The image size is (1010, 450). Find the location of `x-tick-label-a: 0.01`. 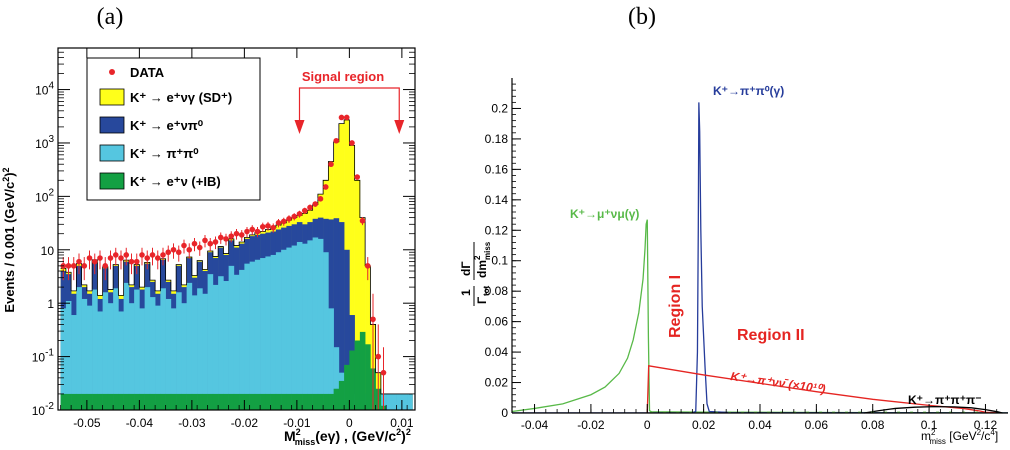

x-tick-label-a: 0.01 is located at coordinates (402, 423).